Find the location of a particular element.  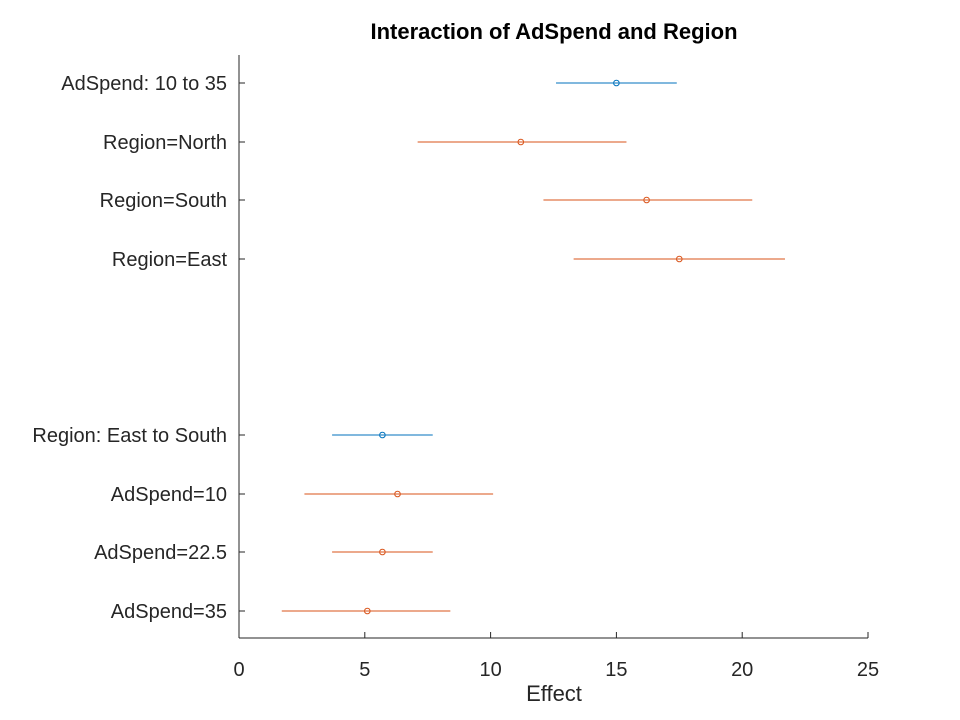

x-axis-label: Effect is located at coordinates (554, 693).